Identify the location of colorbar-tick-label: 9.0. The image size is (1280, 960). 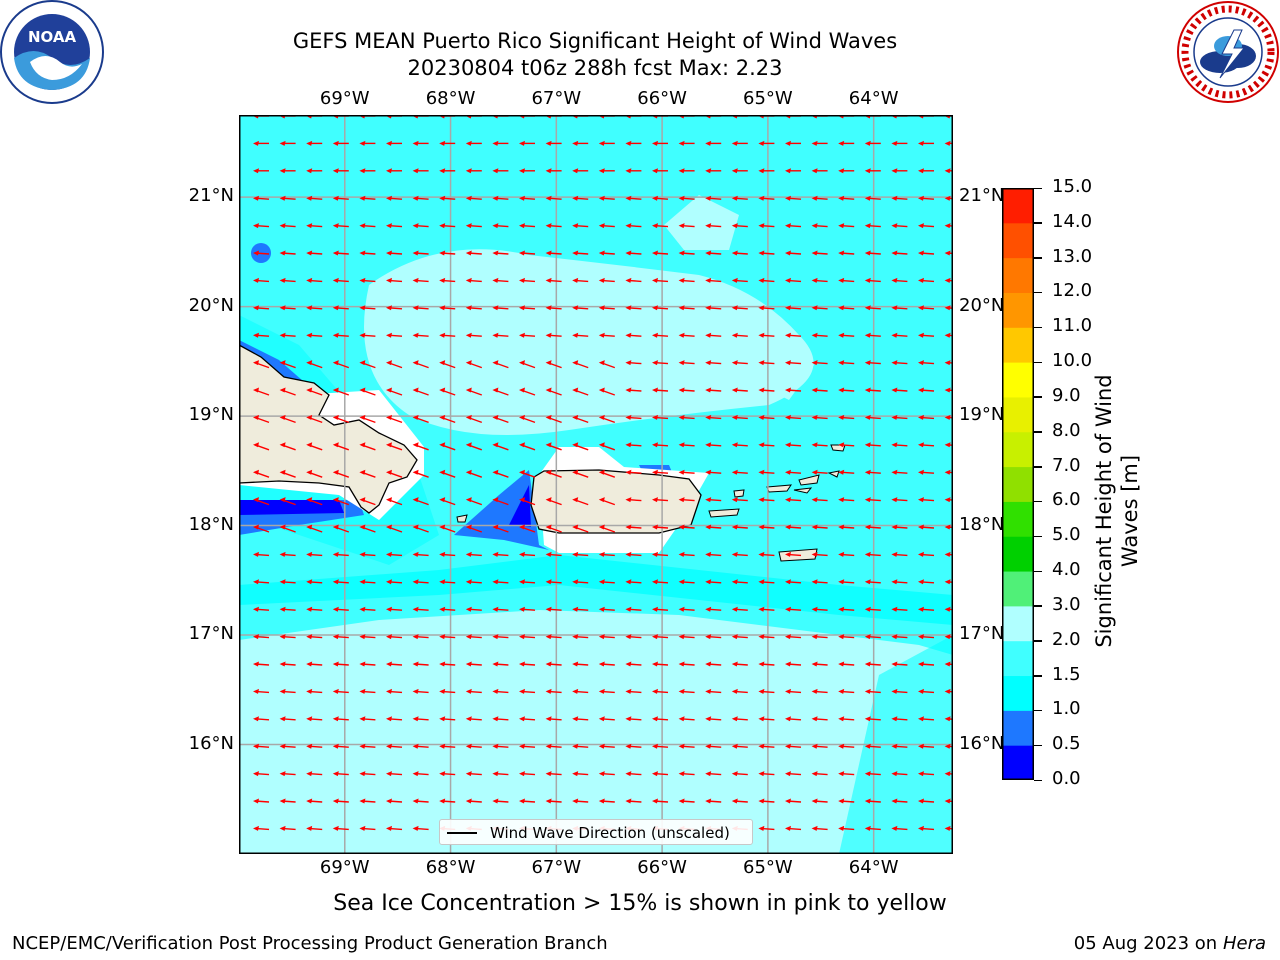
(1066, 395).